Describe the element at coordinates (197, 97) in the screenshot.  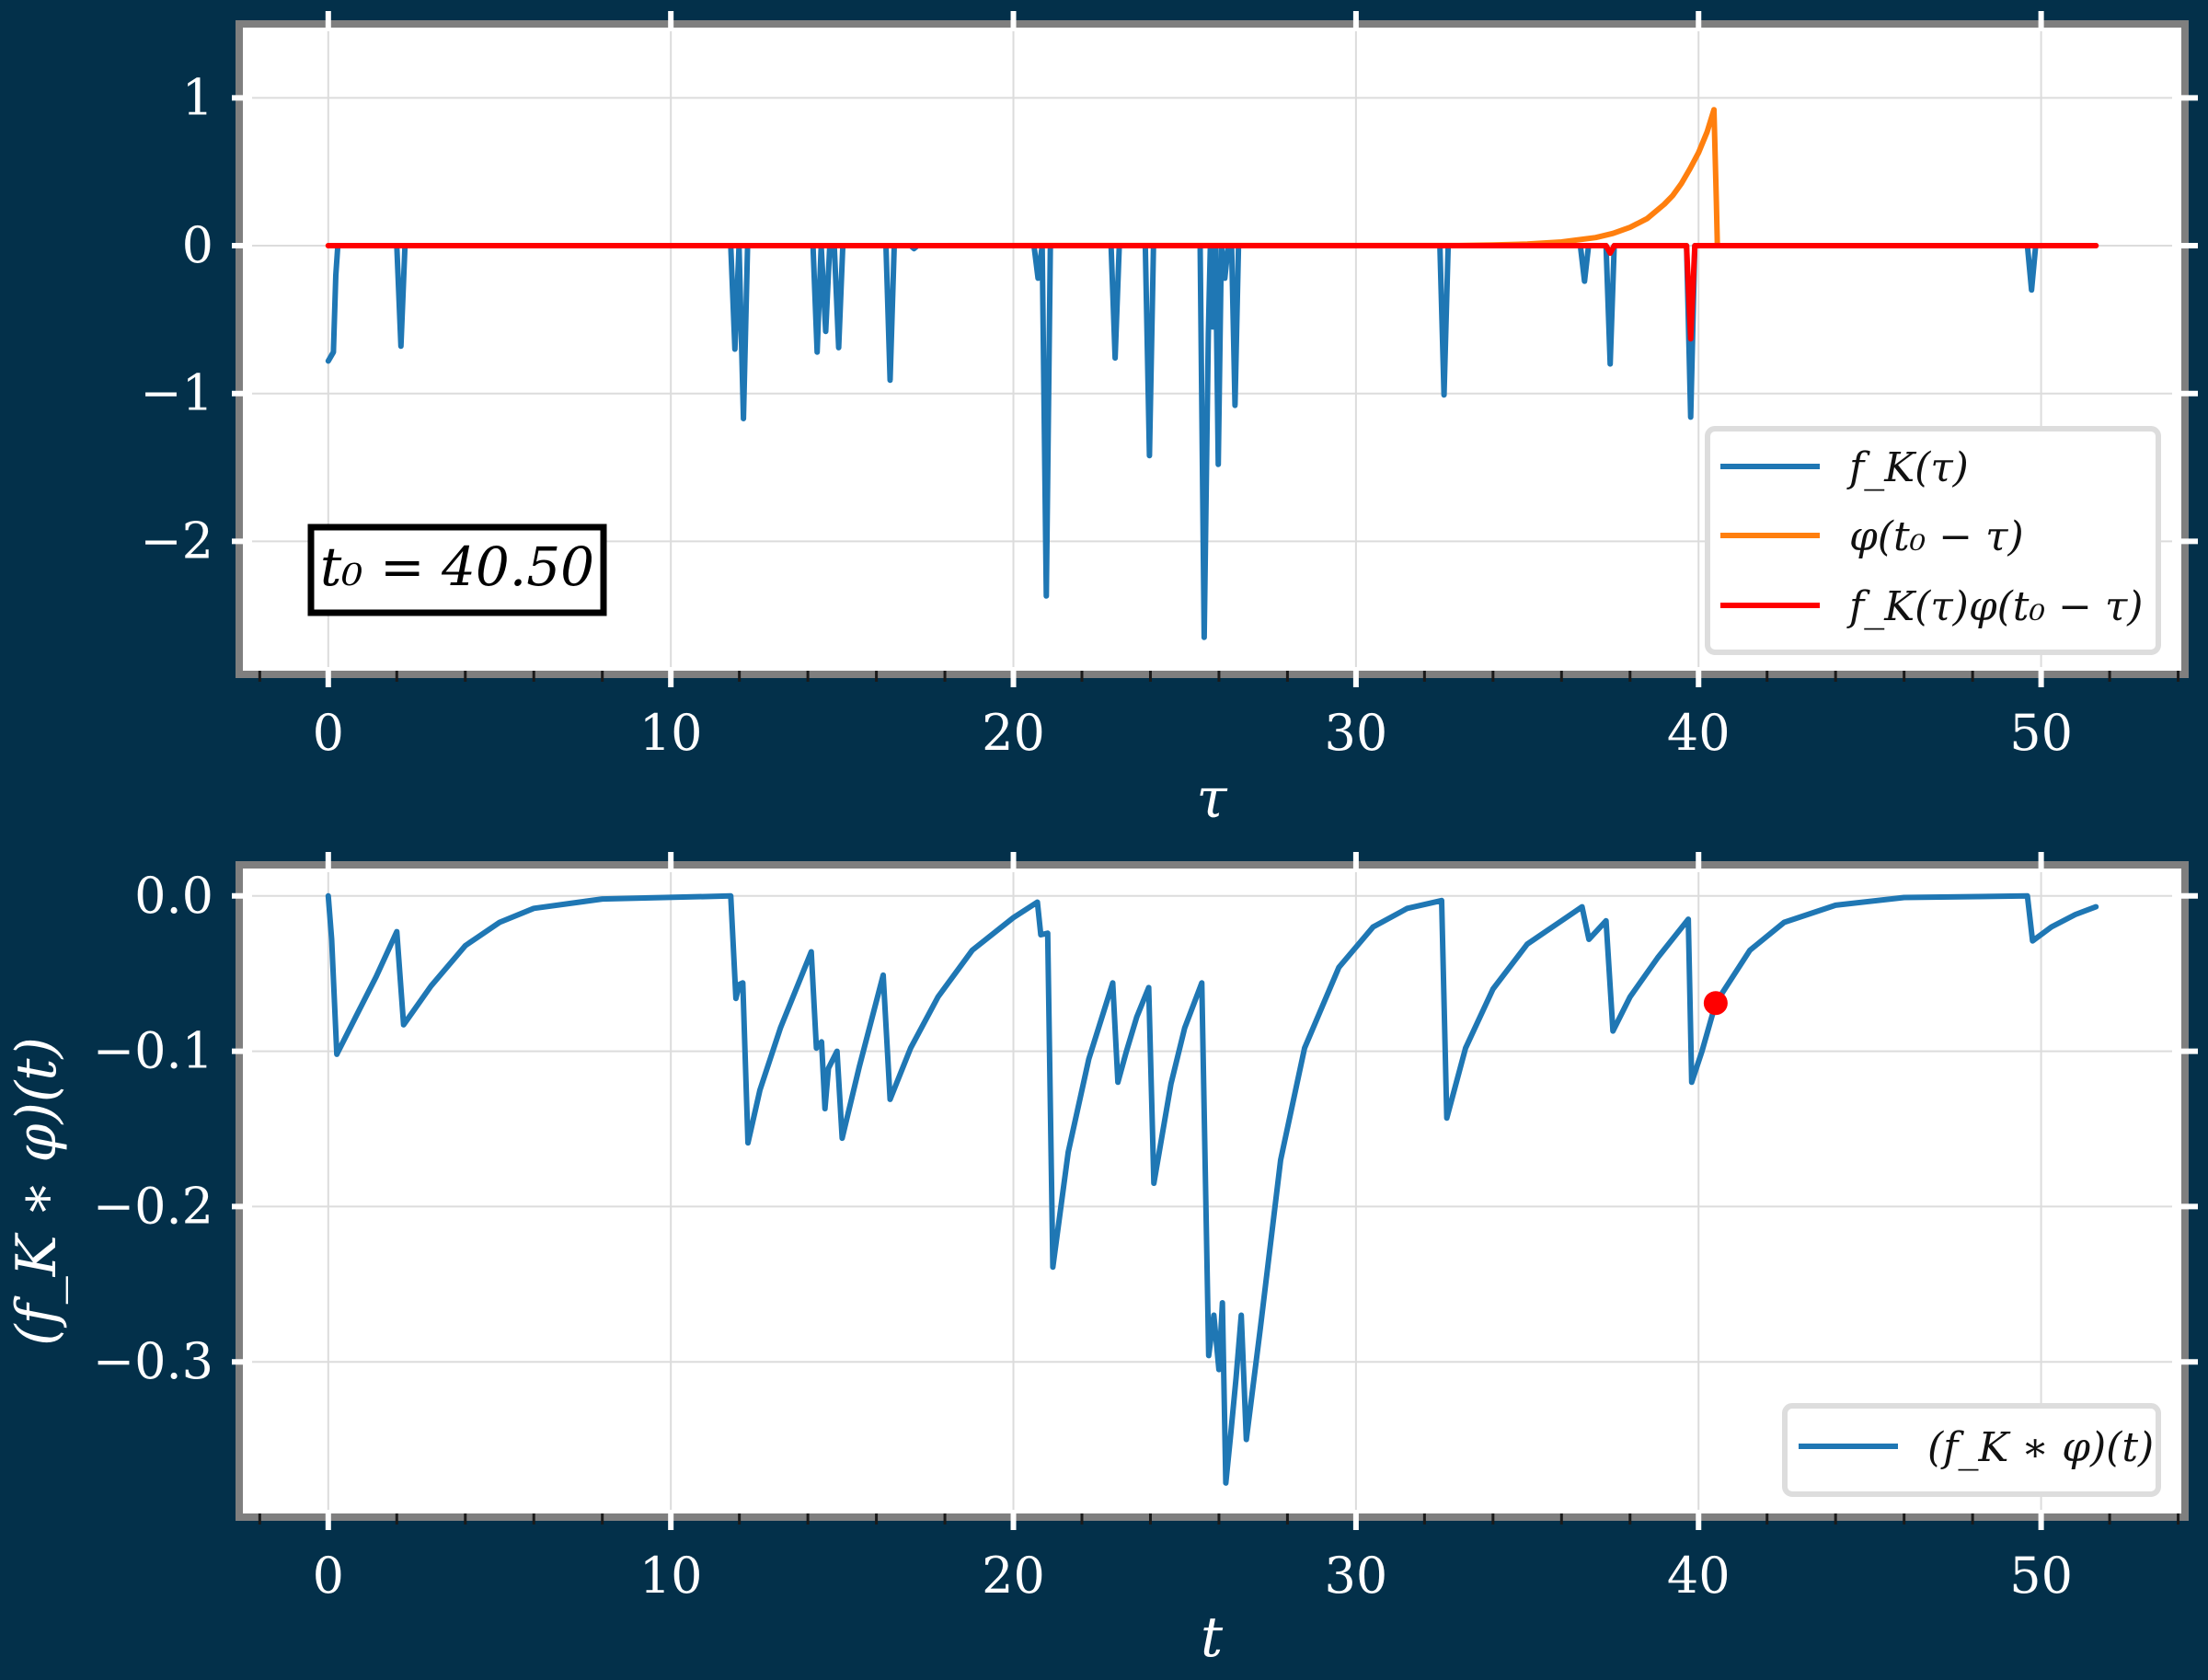
I see `top-ytick-label: 1` at that location.